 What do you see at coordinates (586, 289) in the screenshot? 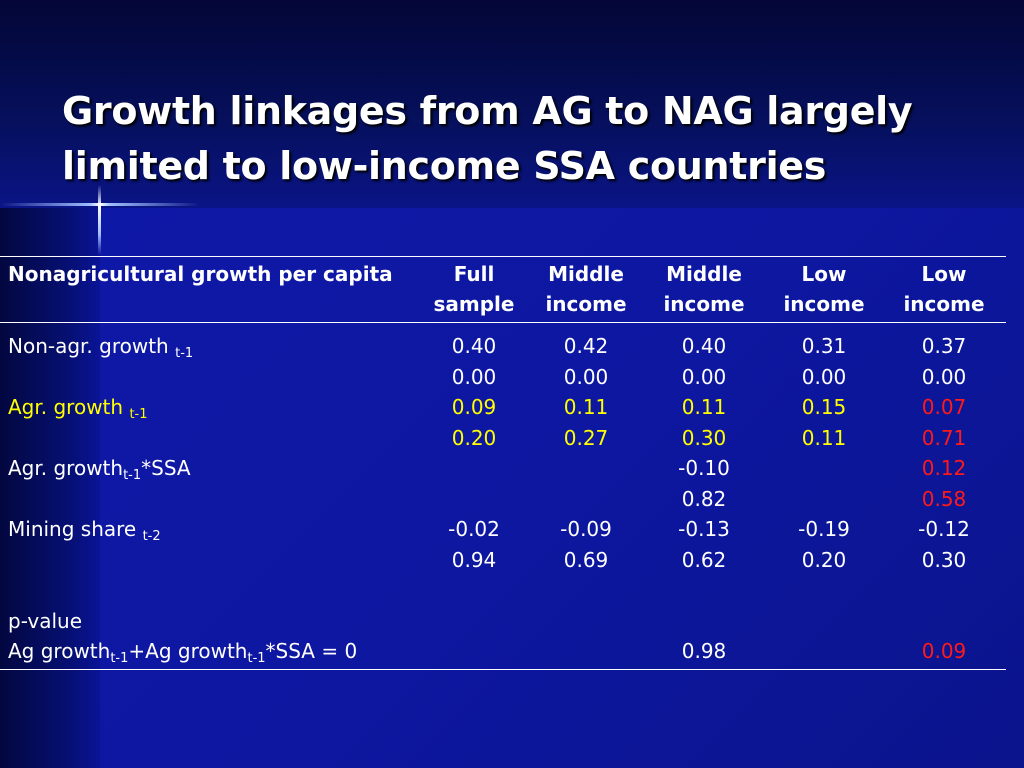
I see `header-col-middle-income-1: Middle income` at bounding box center [586, 289].